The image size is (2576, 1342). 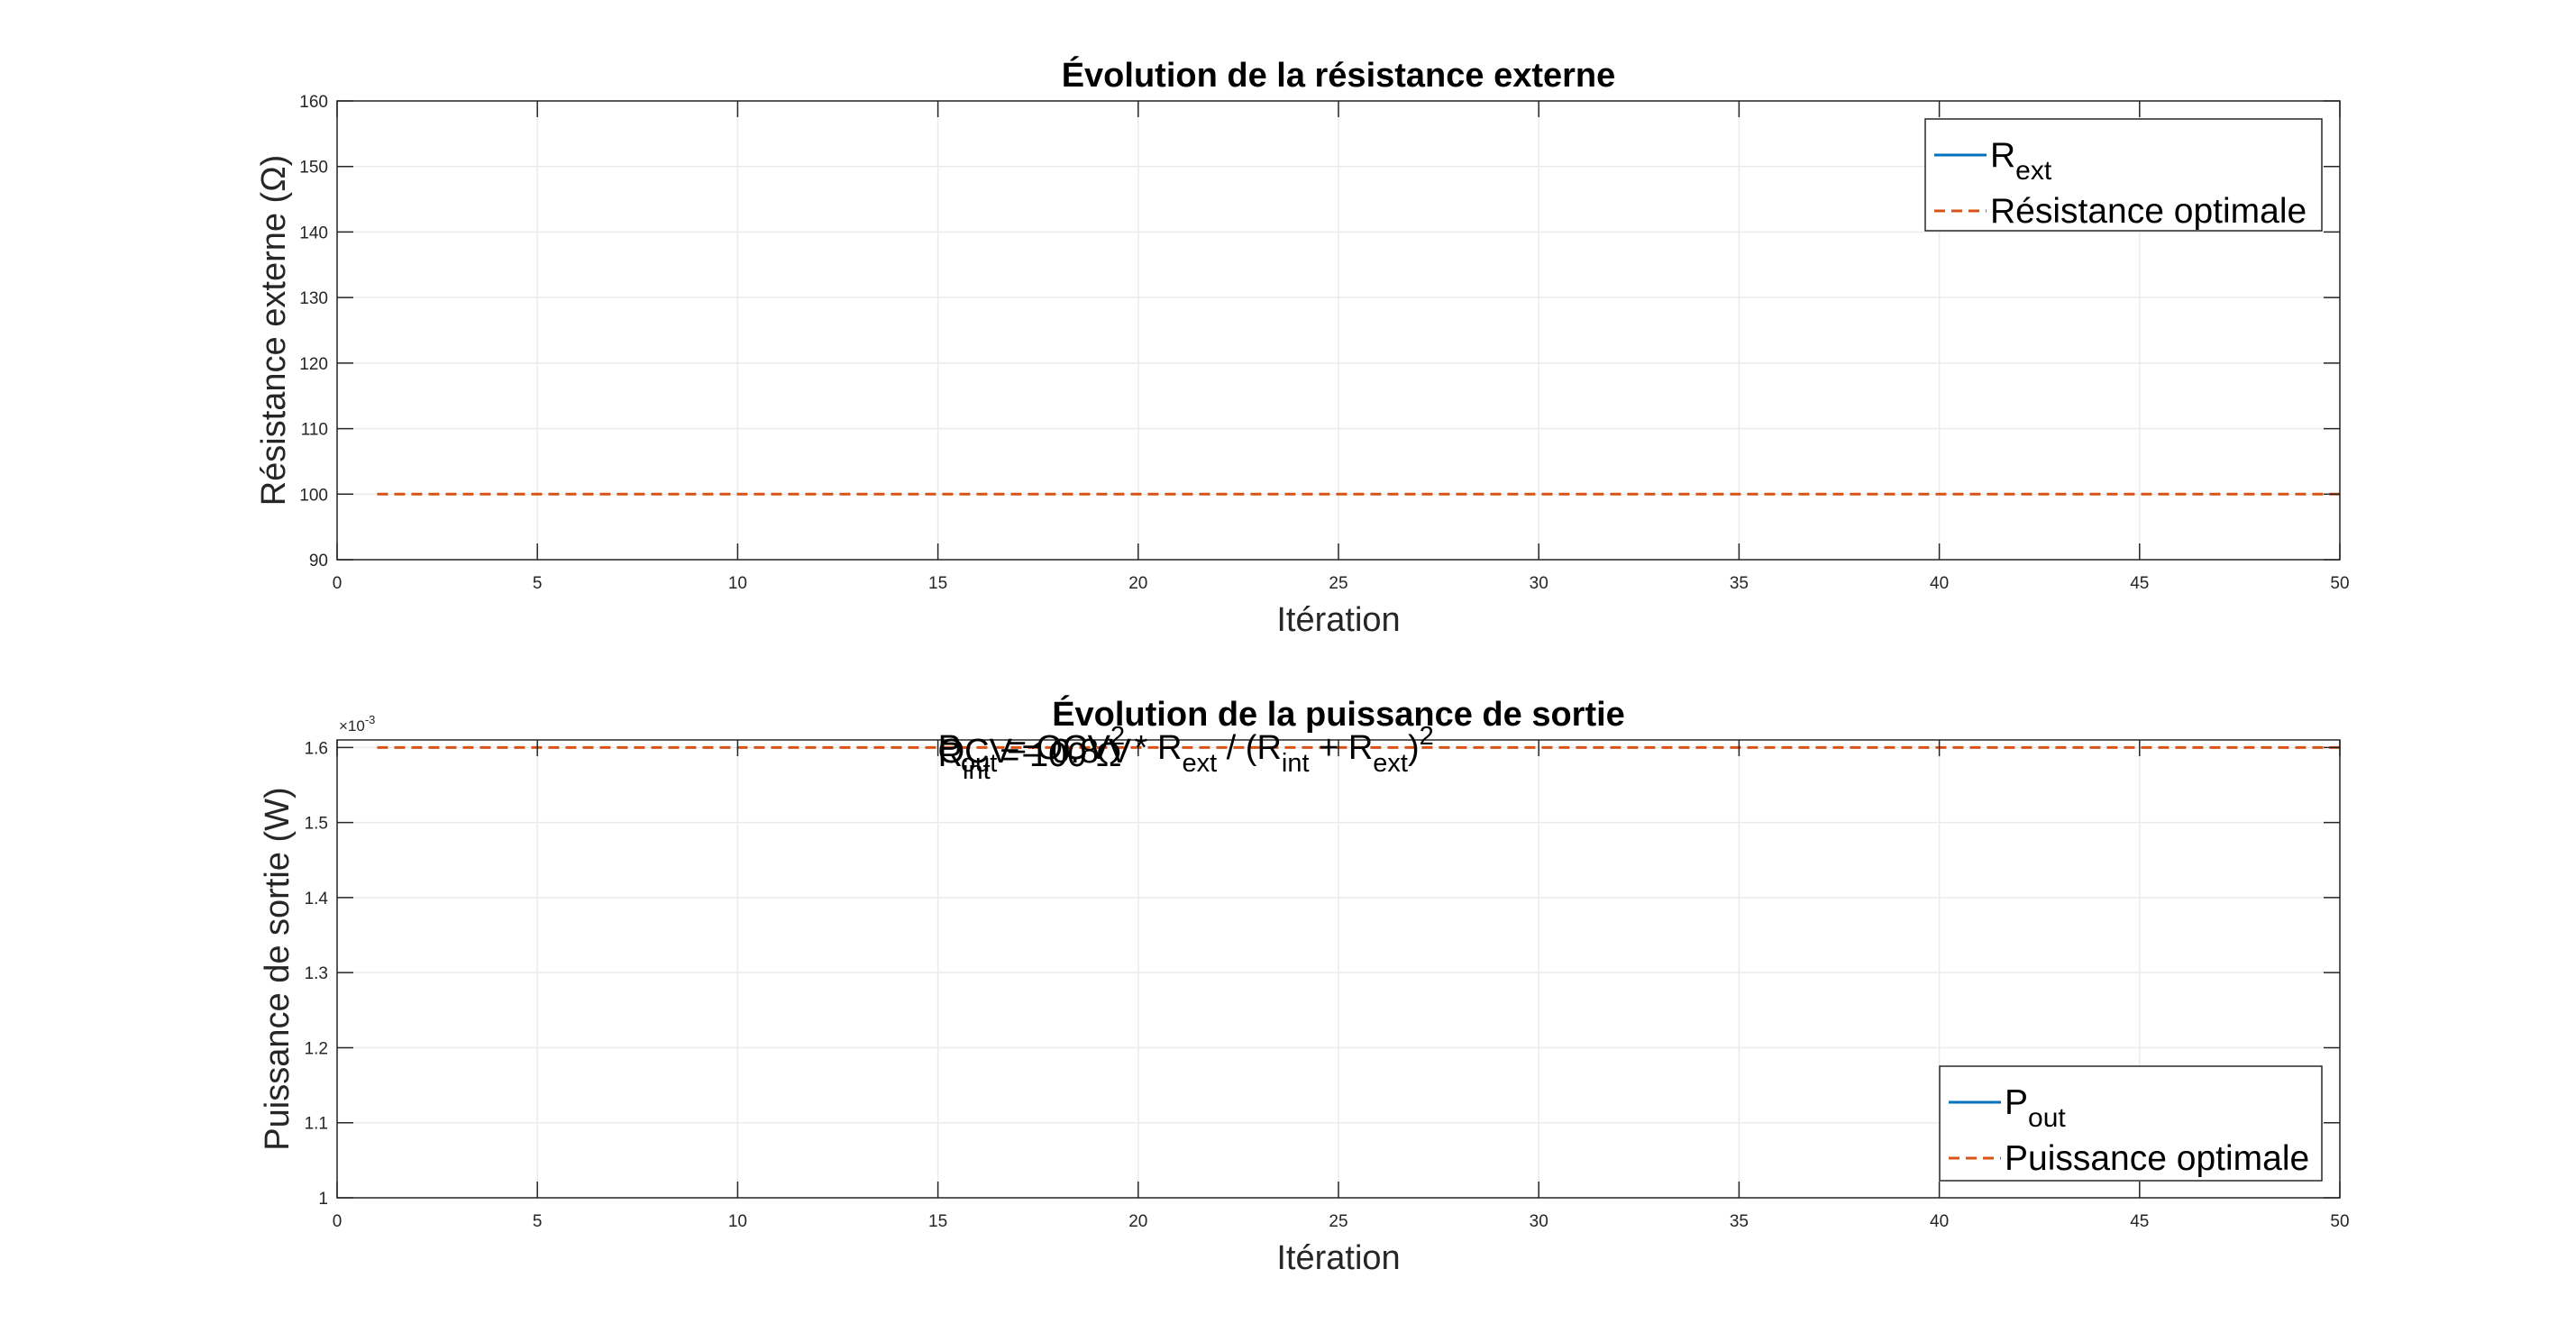 What do you see at coordinates (2149, 211) in the screenshot?
I see `legend-label-1: Résistance optimale` at bounding box center [2149, 211].